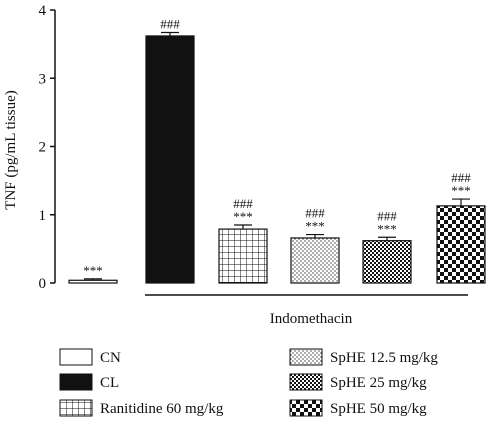  I want to click on legend-item-3: Ranitidine 60 mg/kg, so click(141, 408).